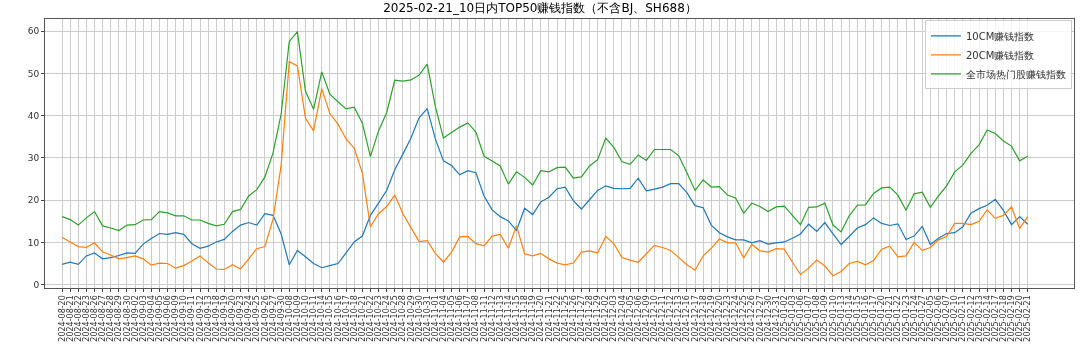 This screenshot has width=1080, height=347. What do you see at coordinates (695, 318) in the screenshot?
I see `x-tick-label: 2024-12-17` at bounding box center [695, 318].